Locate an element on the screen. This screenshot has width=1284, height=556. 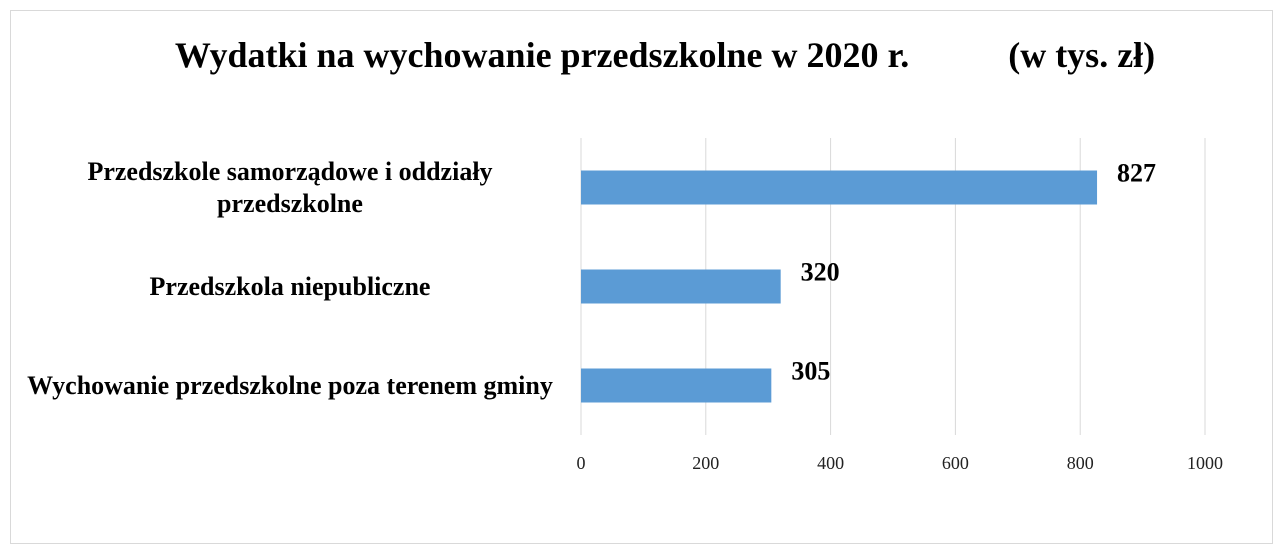
x-tick-label: 400 is located at coordinates (830, 463).